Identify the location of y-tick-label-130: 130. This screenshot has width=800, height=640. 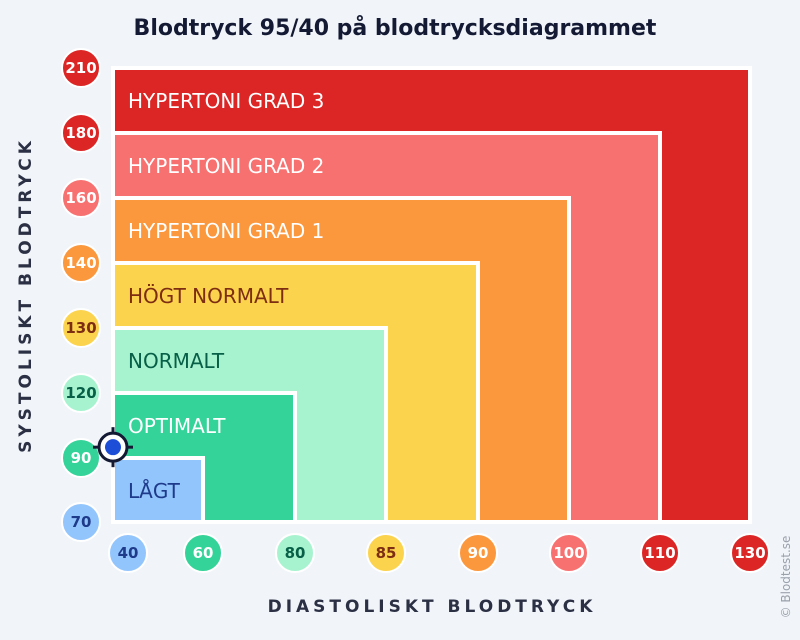
(80, 328).